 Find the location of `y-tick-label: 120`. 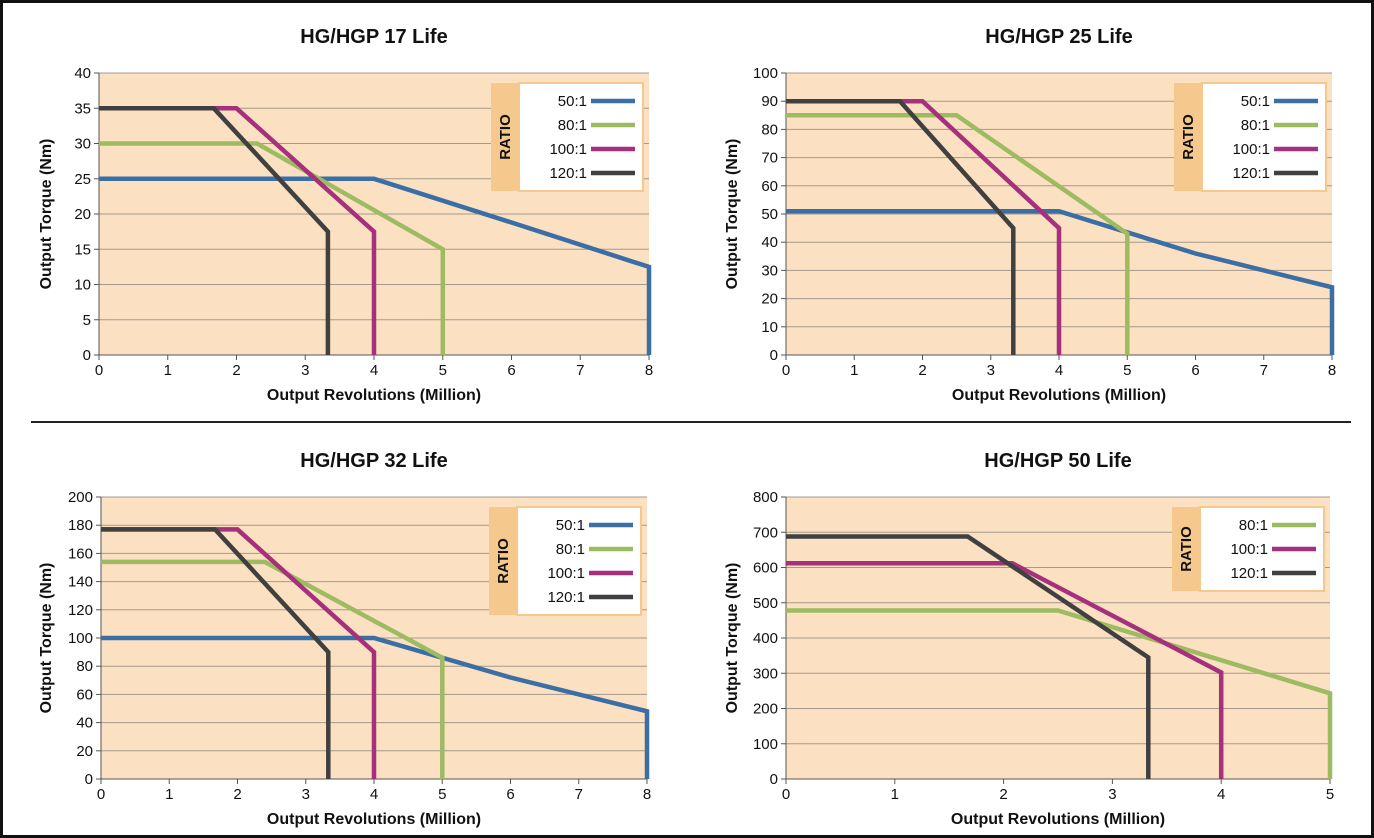

y-tick-label: 120 is located at coordinates (80, 610).